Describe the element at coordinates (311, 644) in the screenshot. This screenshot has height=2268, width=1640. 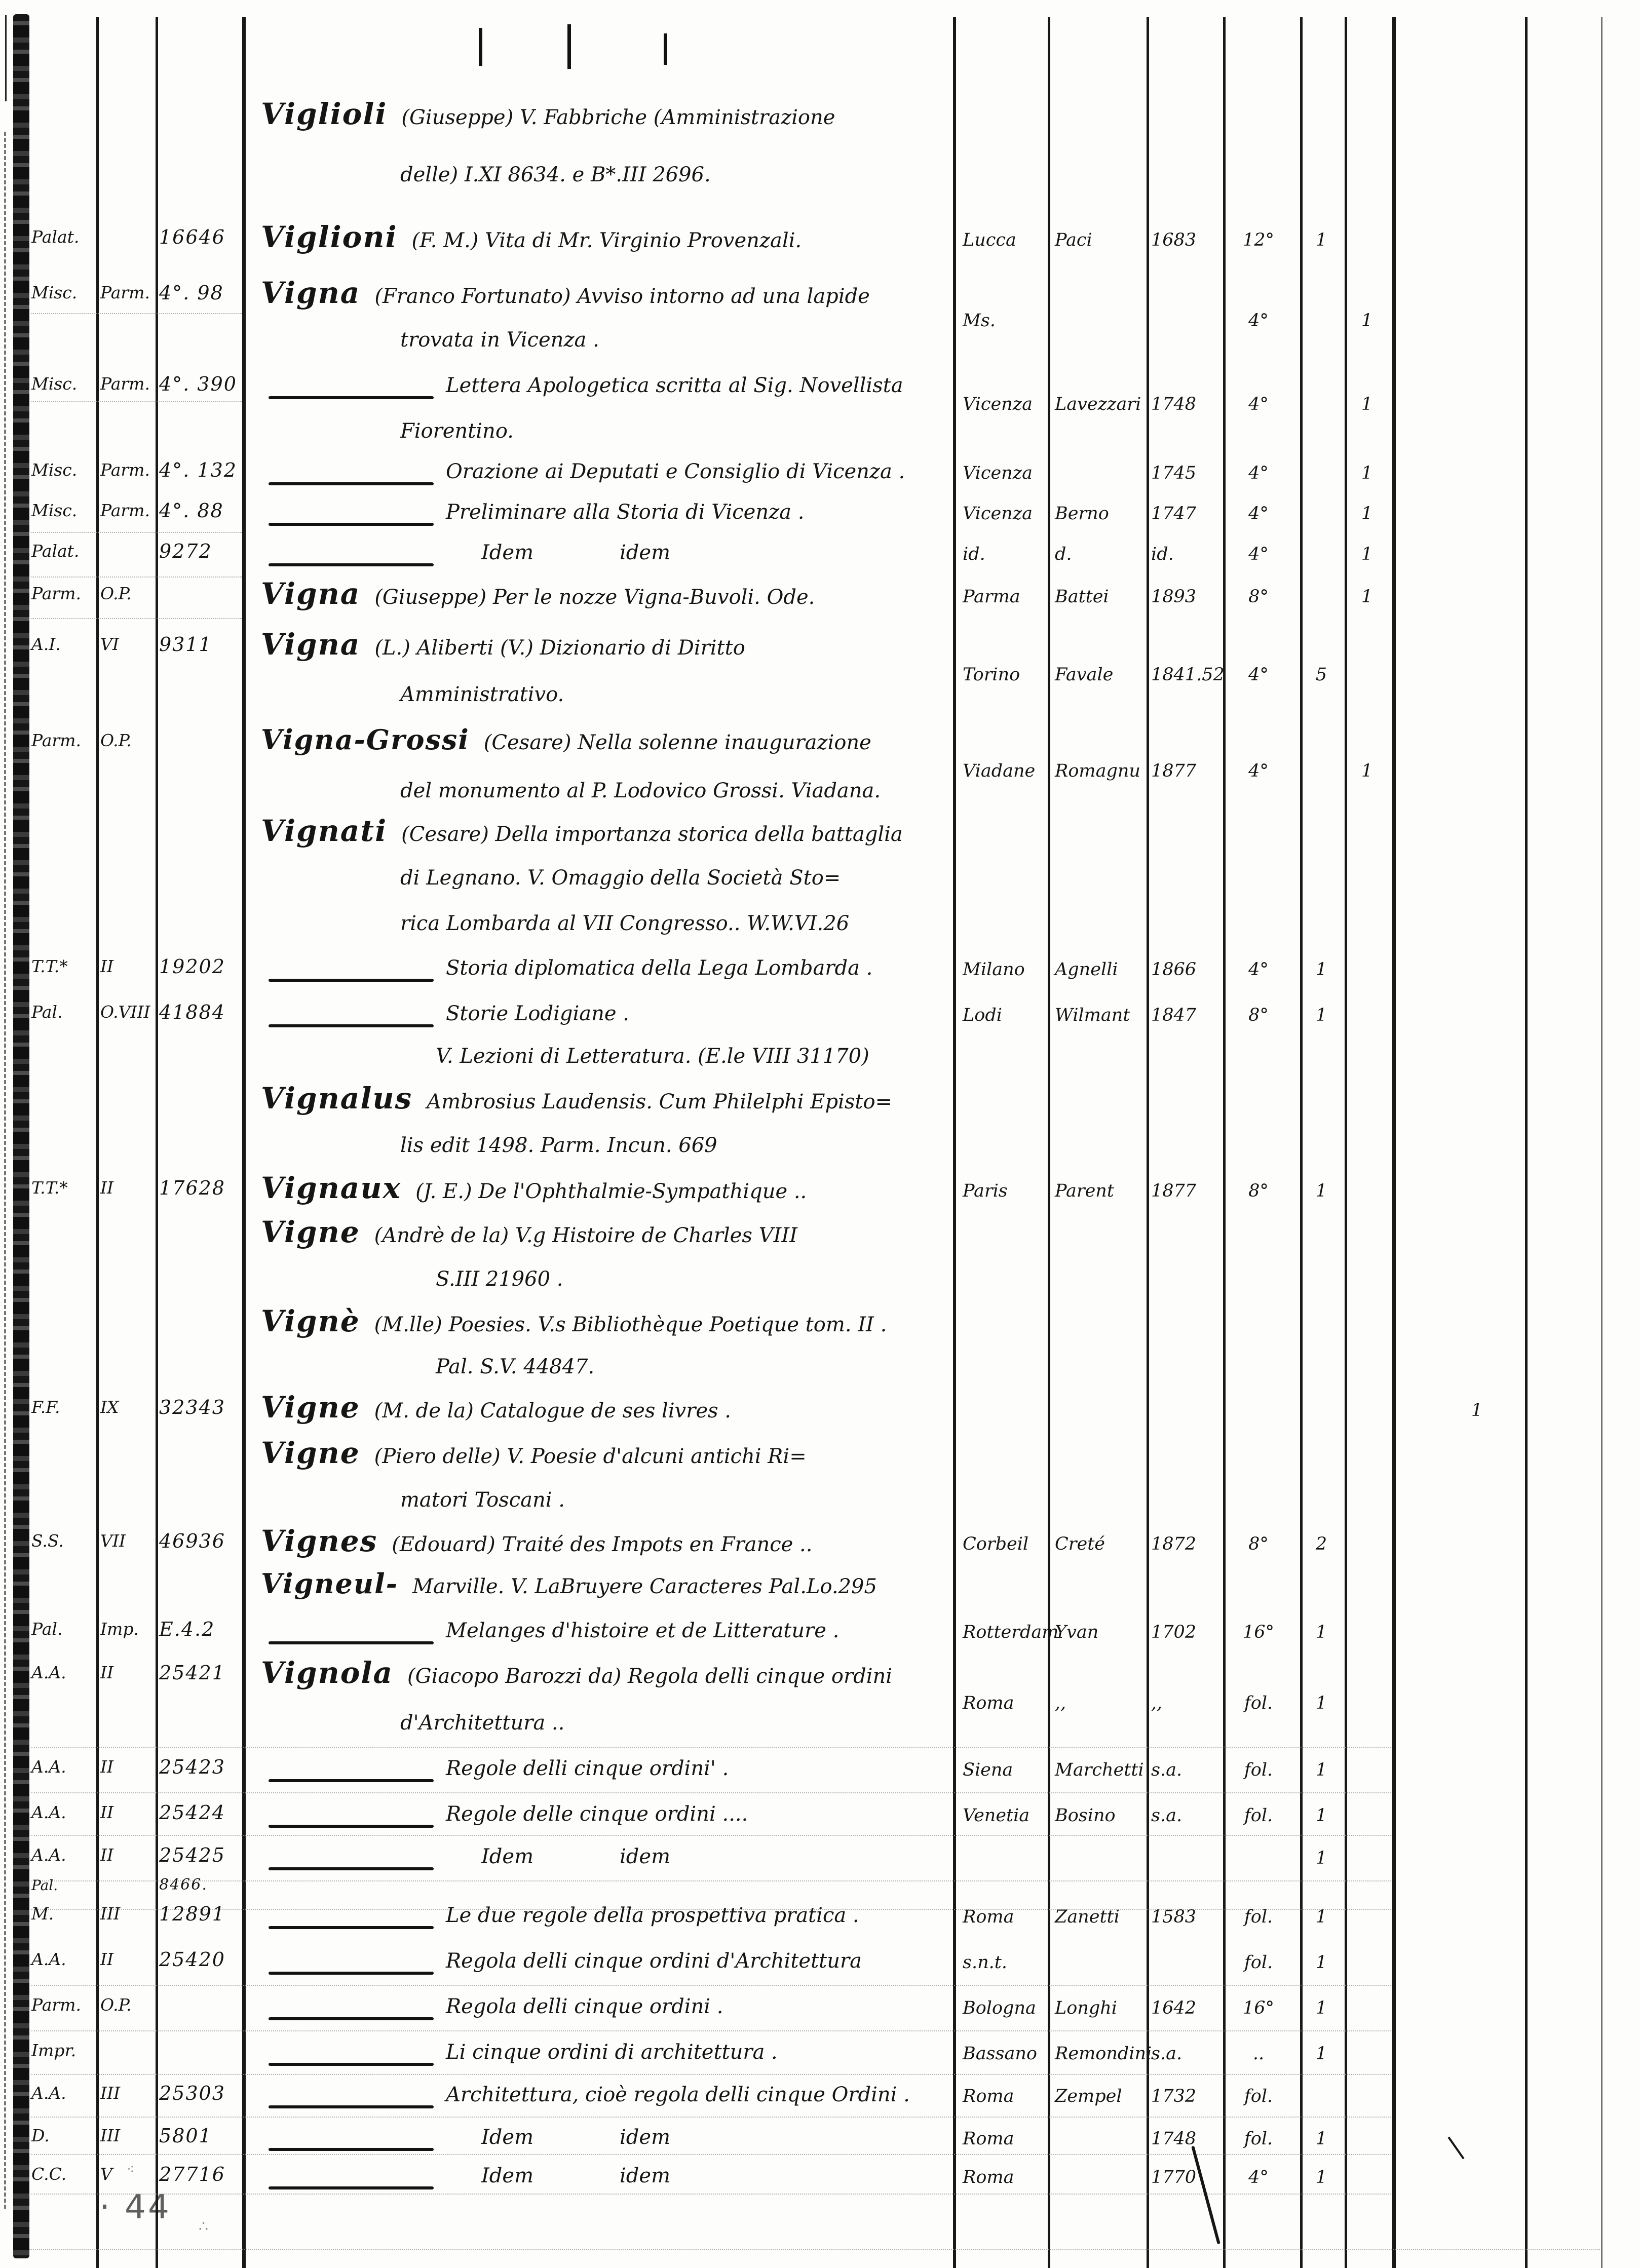
I see `author-name: Vigna` at that location.